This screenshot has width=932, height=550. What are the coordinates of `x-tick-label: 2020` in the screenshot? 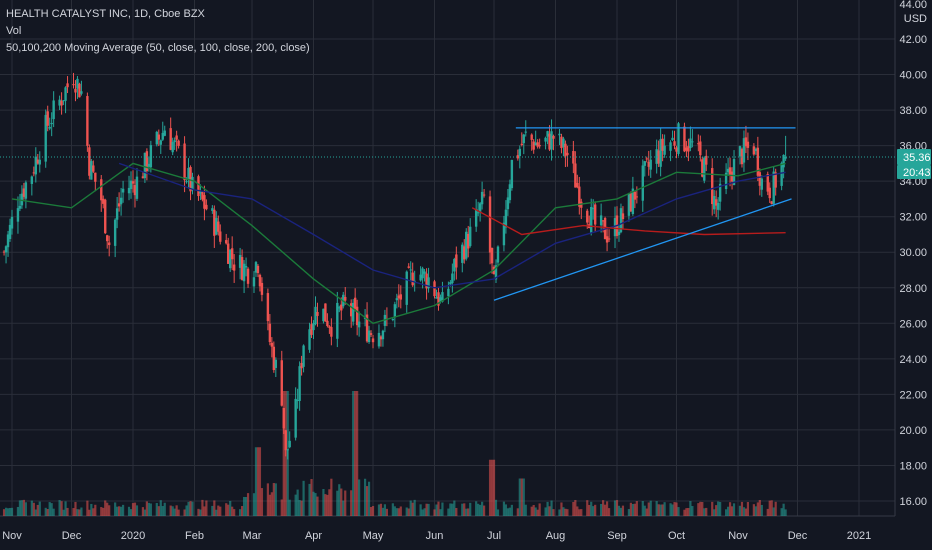 It's located at (133, 536).